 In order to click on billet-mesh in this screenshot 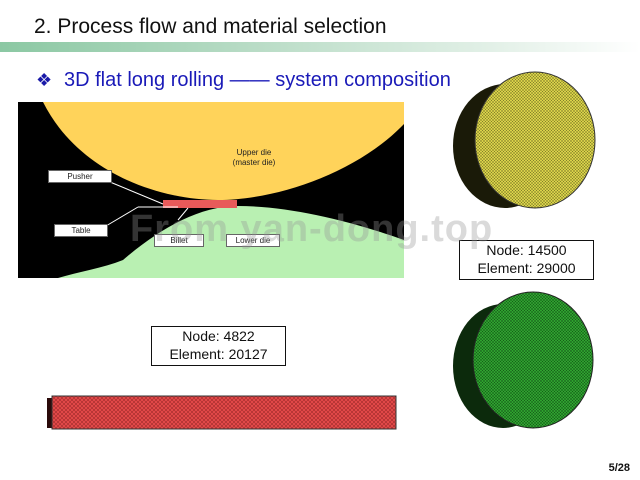, I will do `click(222, 412)`.